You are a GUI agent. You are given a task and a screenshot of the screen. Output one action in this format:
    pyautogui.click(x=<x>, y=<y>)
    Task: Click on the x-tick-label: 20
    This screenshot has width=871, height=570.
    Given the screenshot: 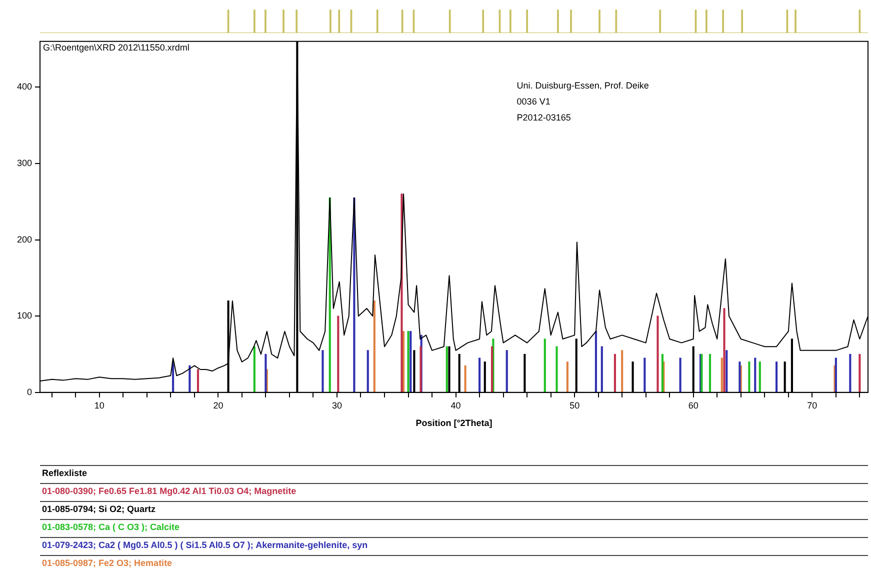 What is the action you would take?
    pyautogui.click(x=218, y=405)
    